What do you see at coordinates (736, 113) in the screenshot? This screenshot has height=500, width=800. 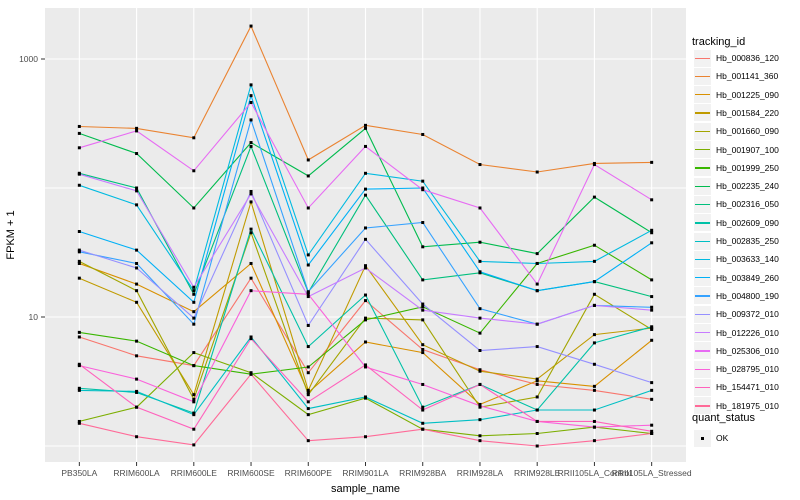 I see `legend-item-Hb_001584_220: Hb_001584_220` at bounding box center [736, 113].